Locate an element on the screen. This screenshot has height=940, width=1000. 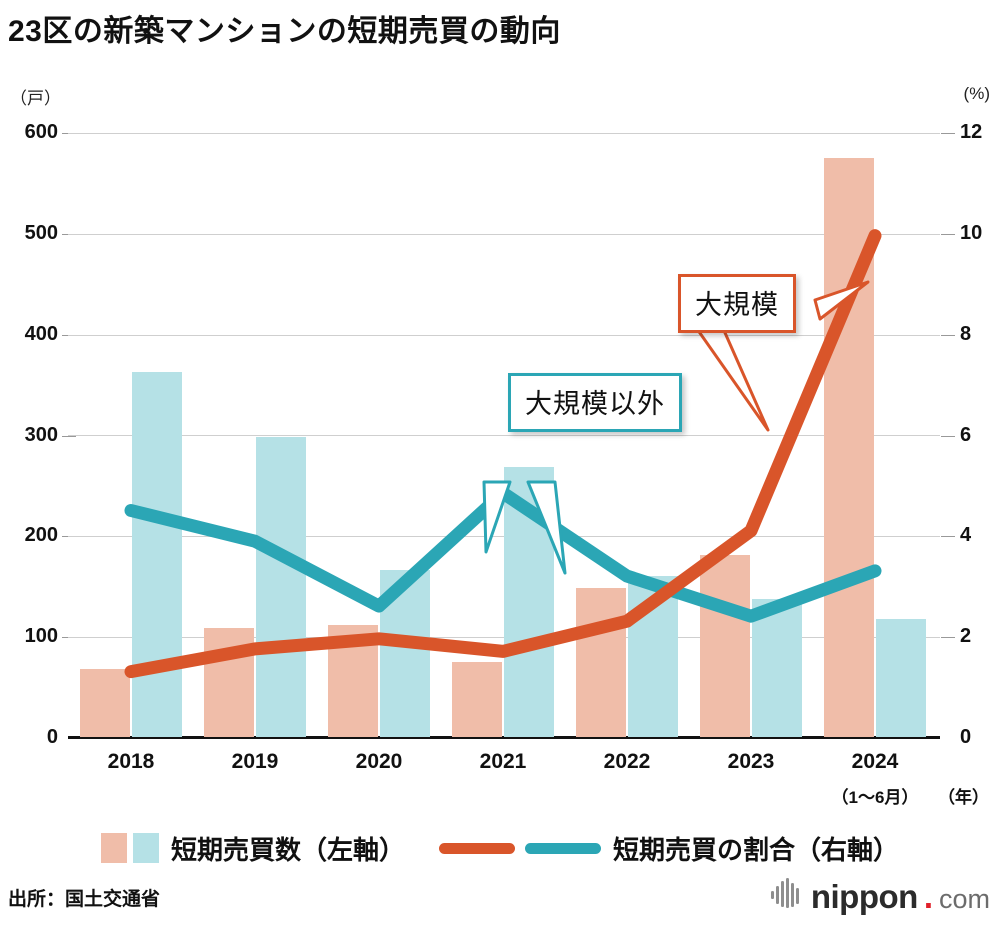
large-scale-pointer-right is located at coordinates (841, 300).